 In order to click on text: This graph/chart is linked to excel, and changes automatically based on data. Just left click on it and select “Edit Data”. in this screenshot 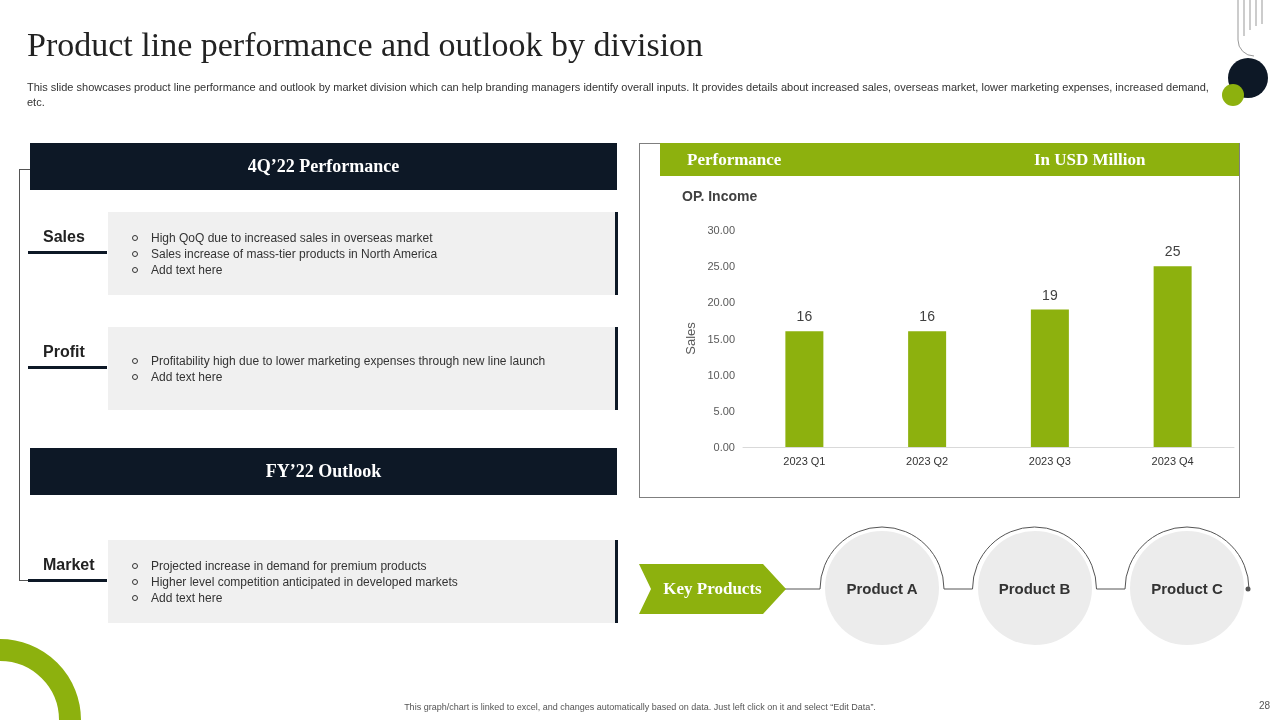, I will do `click(640, 707)`.